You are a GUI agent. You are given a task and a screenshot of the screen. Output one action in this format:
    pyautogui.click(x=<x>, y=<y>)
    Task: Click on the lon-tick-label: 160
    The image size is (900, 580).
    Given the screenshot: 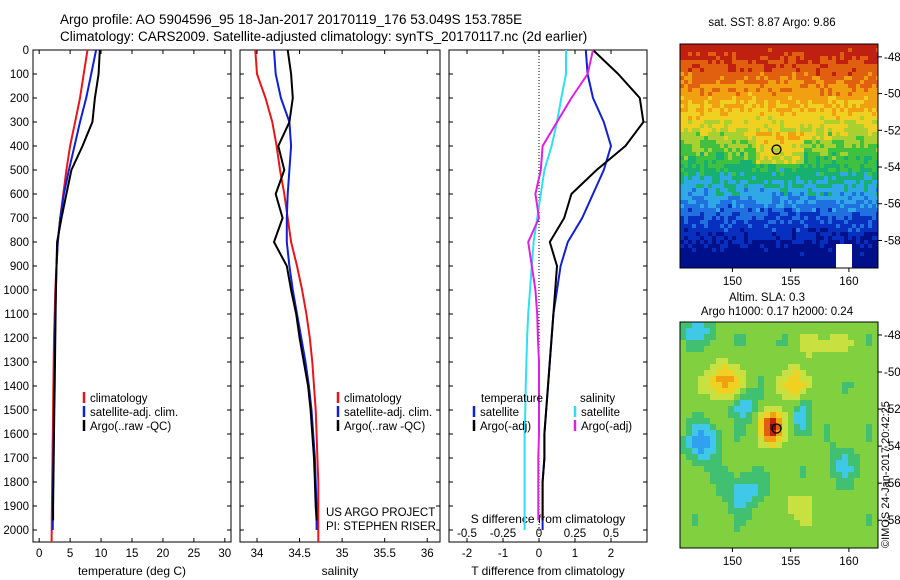 What is the action you would take?
    pyautogui.click(x=848, y=282)
    